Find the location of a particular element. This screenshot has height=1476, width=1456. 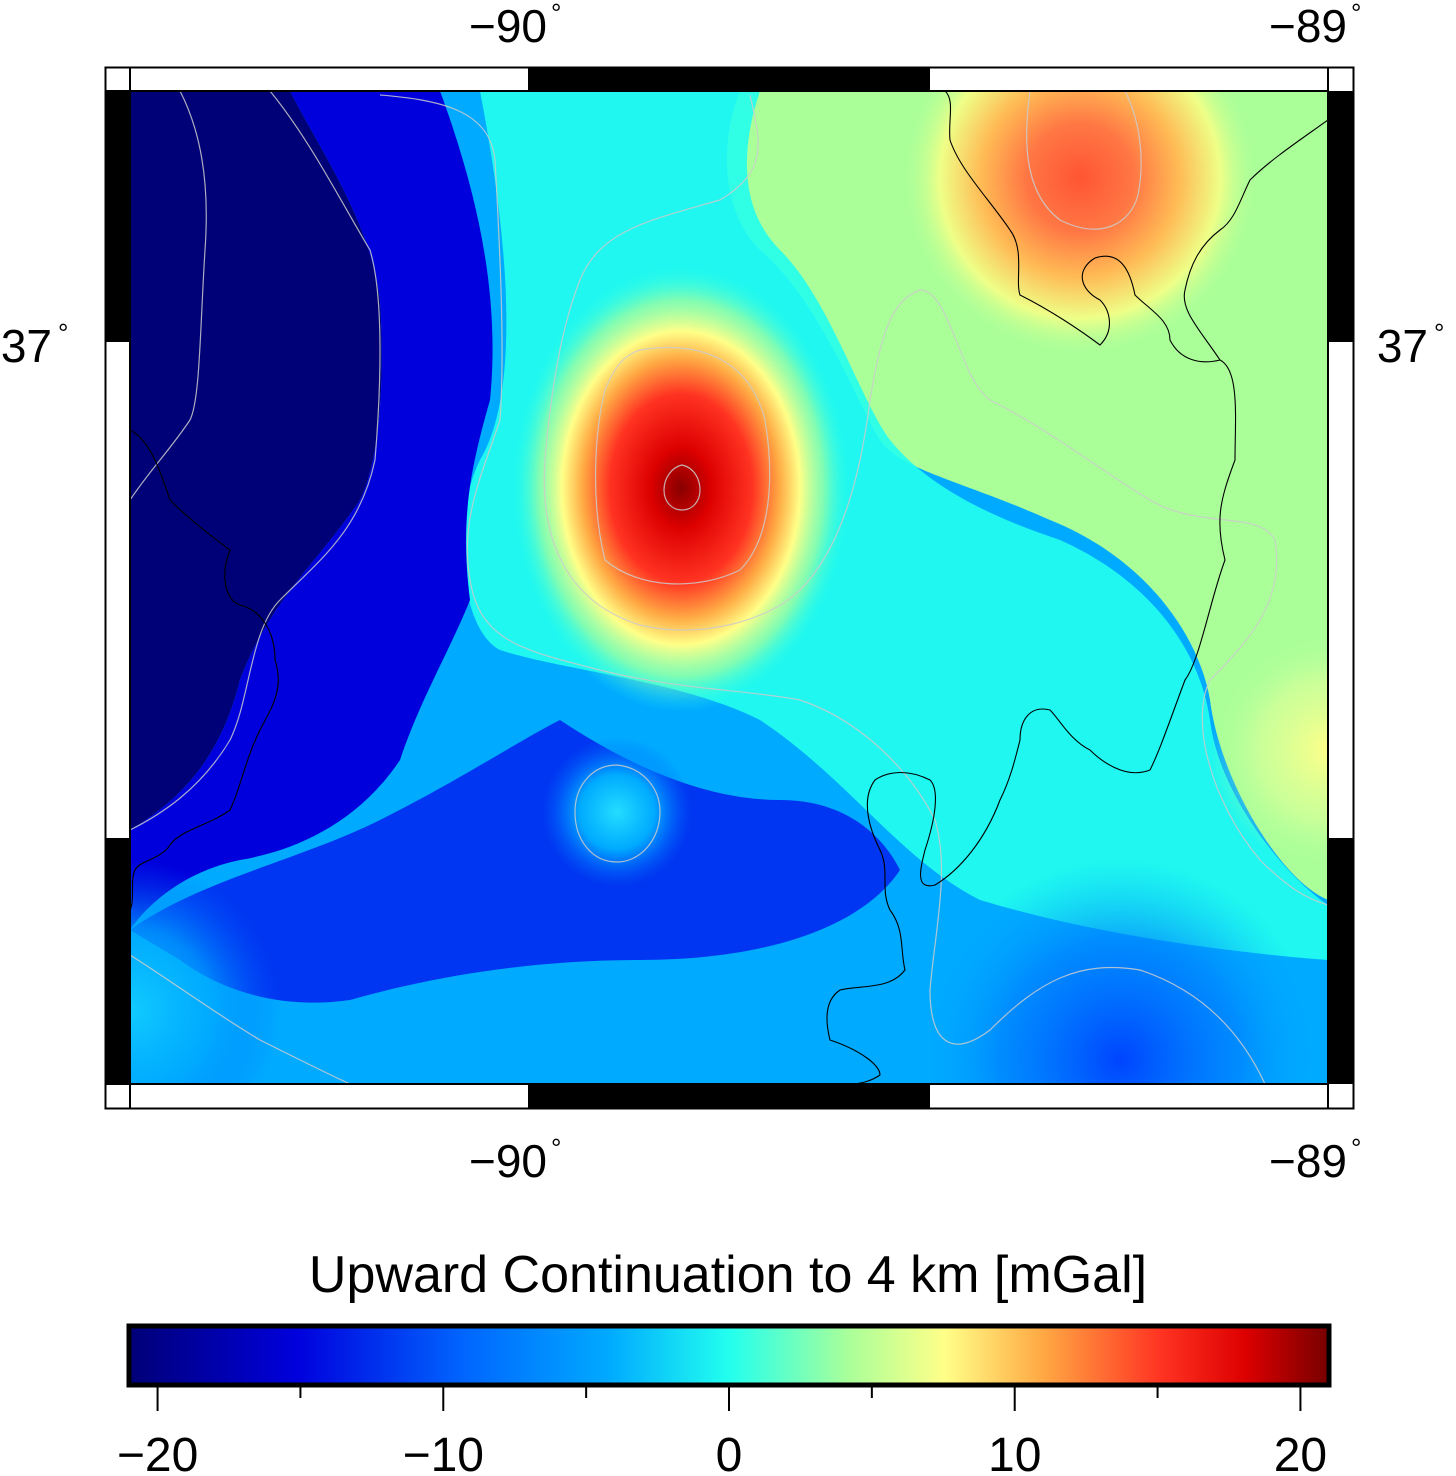

latitude-labels: 37 ° 37 ° is located at coordinates (723, 345).